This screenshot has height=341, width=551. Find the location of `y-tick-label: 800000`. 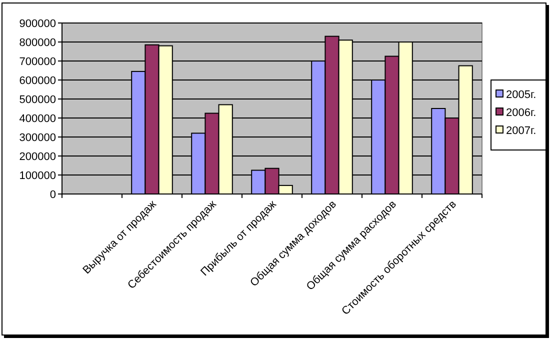

y-tick-label: 800000 is located at coordinates (37, 42).